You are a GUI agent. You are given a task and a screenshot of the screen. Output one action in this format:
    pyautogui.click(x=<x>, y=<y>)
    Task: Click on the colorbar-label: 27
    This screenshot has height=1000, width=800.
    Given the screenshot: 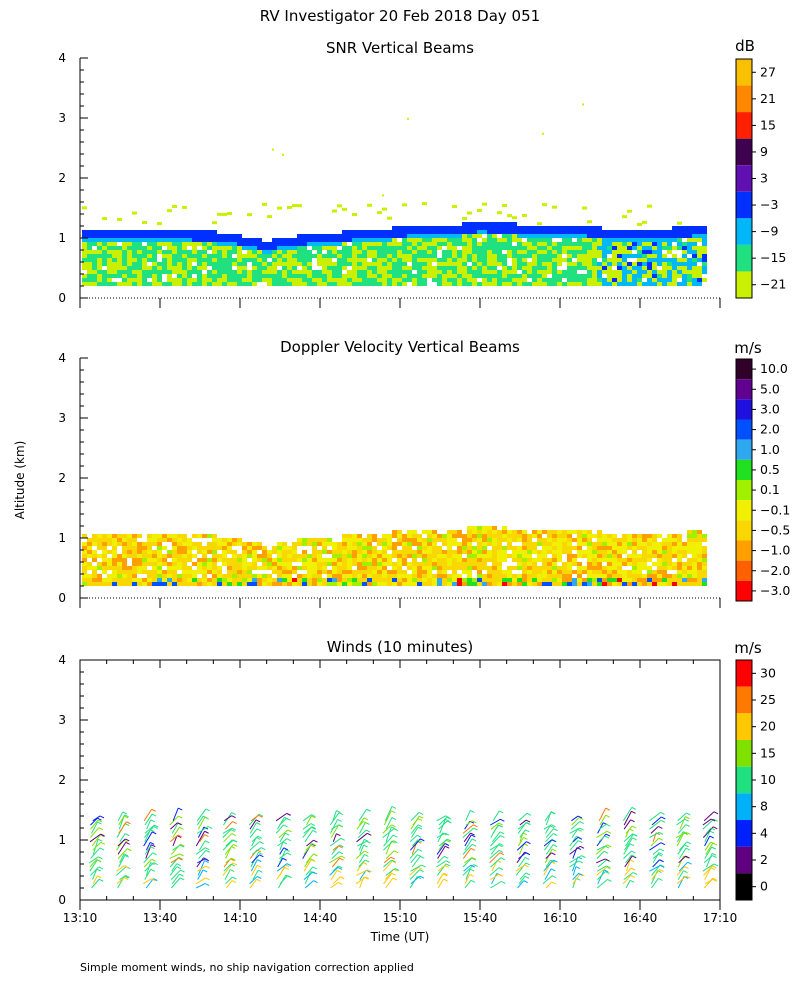 What is the action you would take?
    pyautogui.click(x=768, y=71)
    